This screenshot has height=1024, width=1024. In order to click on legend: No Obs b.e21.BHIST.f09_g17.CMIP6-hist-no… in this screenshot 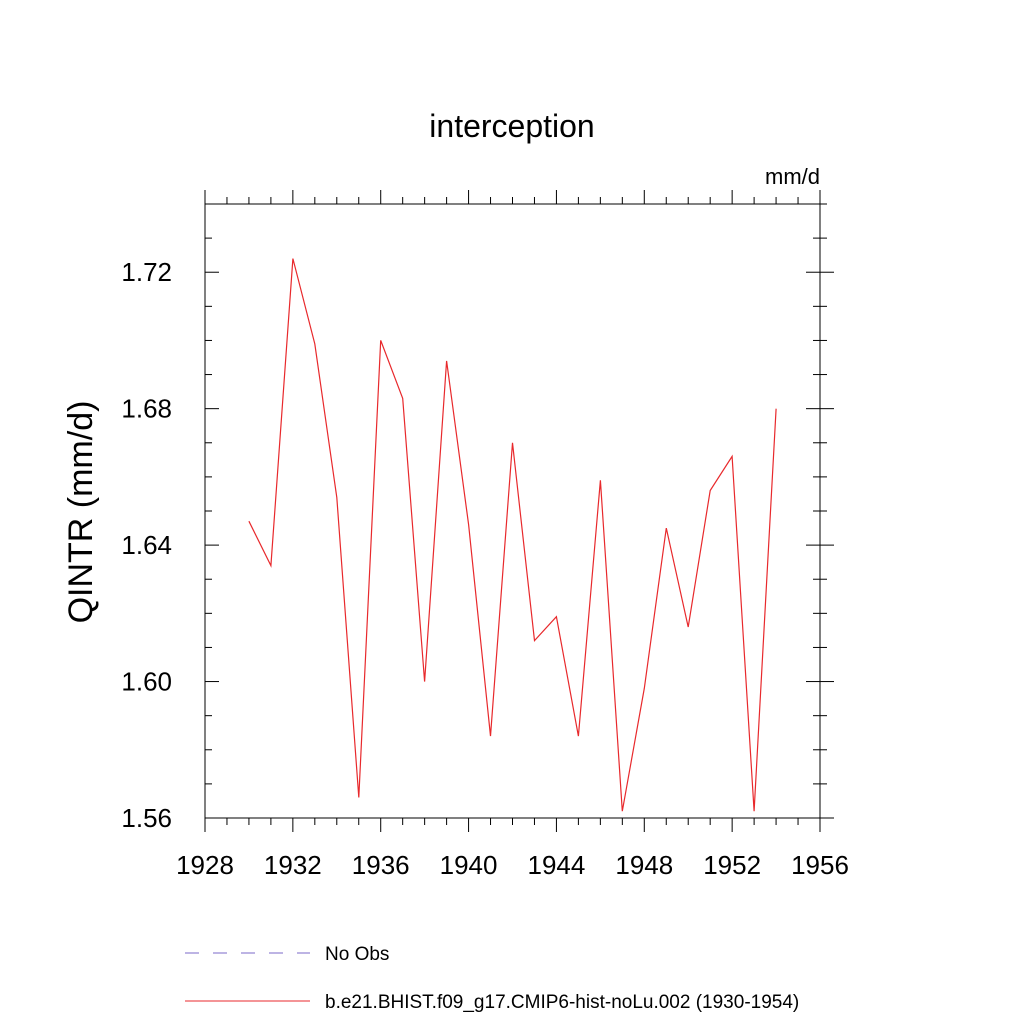, I will do `click(492, 978)`.